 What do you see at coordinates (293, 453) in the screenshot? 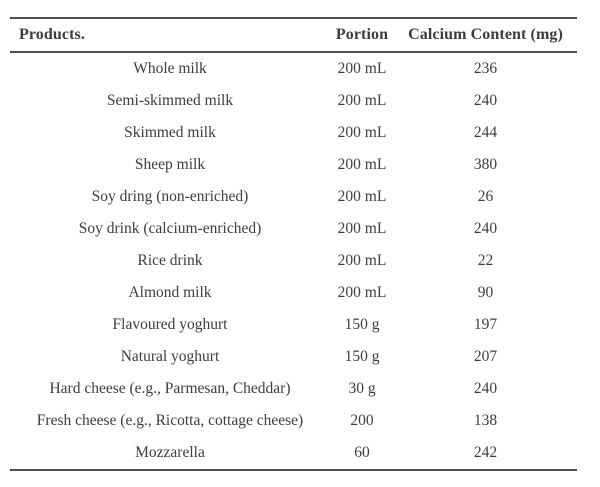
I see `table-row: Mozzarella 60 242` at bounding box center [293, 453].